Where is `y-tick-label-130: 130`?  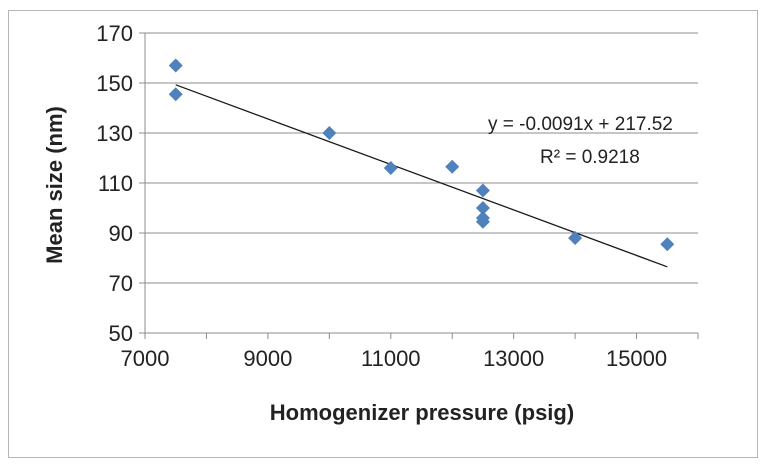 y-tick-label-130: 130 is located at coordinates (114, 133).